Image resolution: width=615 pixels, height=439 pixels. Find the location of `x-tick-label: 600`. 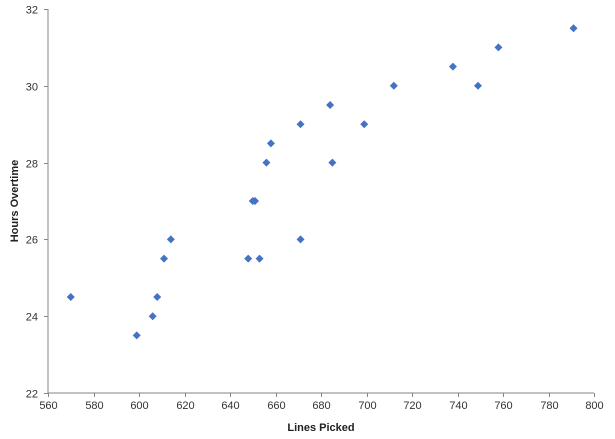

x-tick-label: 600 is located at coordinates (139, 406).